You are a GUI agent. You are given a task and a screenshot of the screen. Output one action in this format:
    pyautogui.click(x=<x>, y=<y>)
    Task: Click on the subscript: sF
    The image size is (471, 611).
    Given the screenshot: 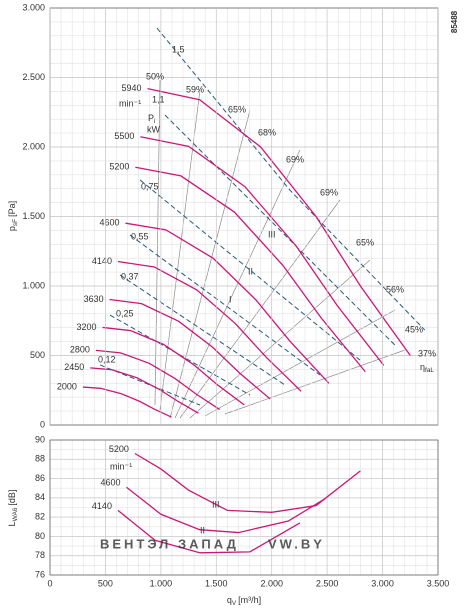 What is the action you would take?
    pyautogui.click(x=15, y=222)
    